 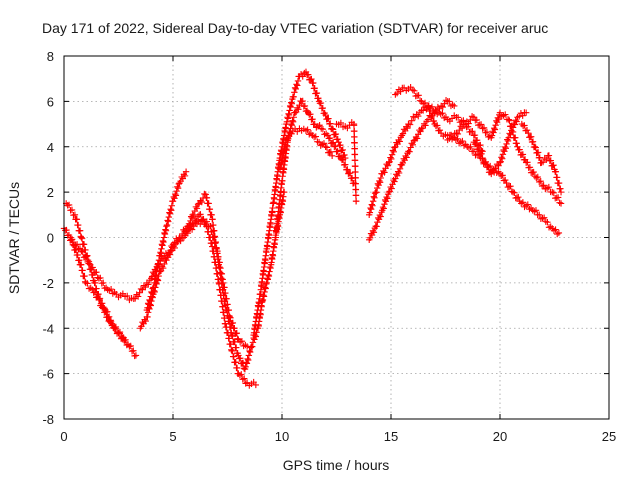 I want to click on y-tick-label: 2, so click(x=50, y=192).